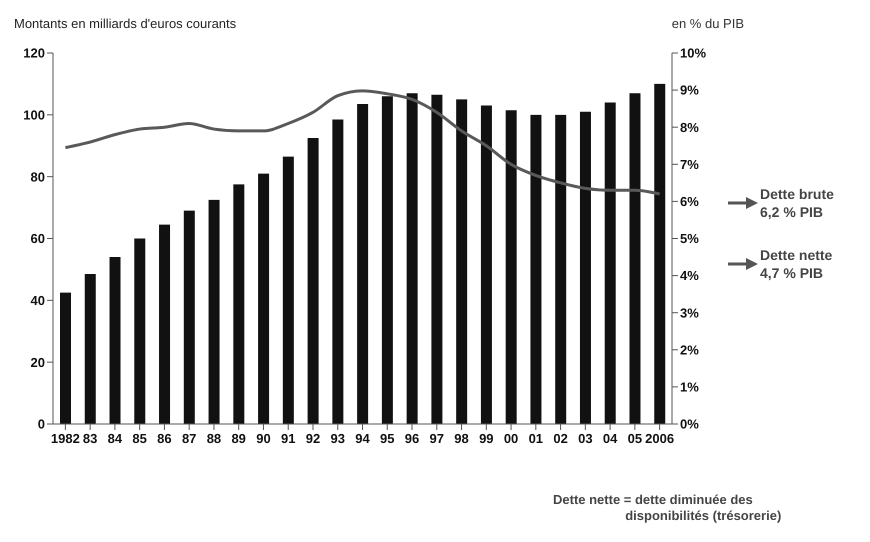  I want to click on y2-tick-label: 4%, so click(690, 276).